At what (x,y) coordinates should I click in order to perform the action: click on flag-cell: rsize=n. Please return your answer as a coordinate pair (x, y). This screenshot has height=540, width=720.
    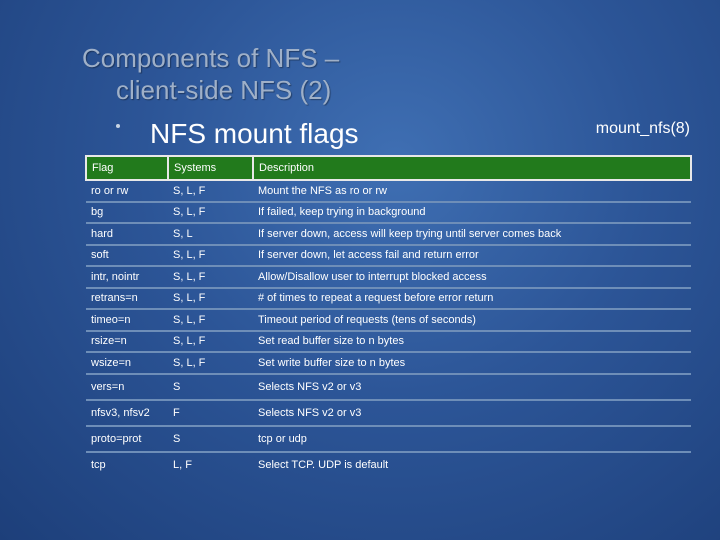
    Looking at the image, I should click on (127, 341).